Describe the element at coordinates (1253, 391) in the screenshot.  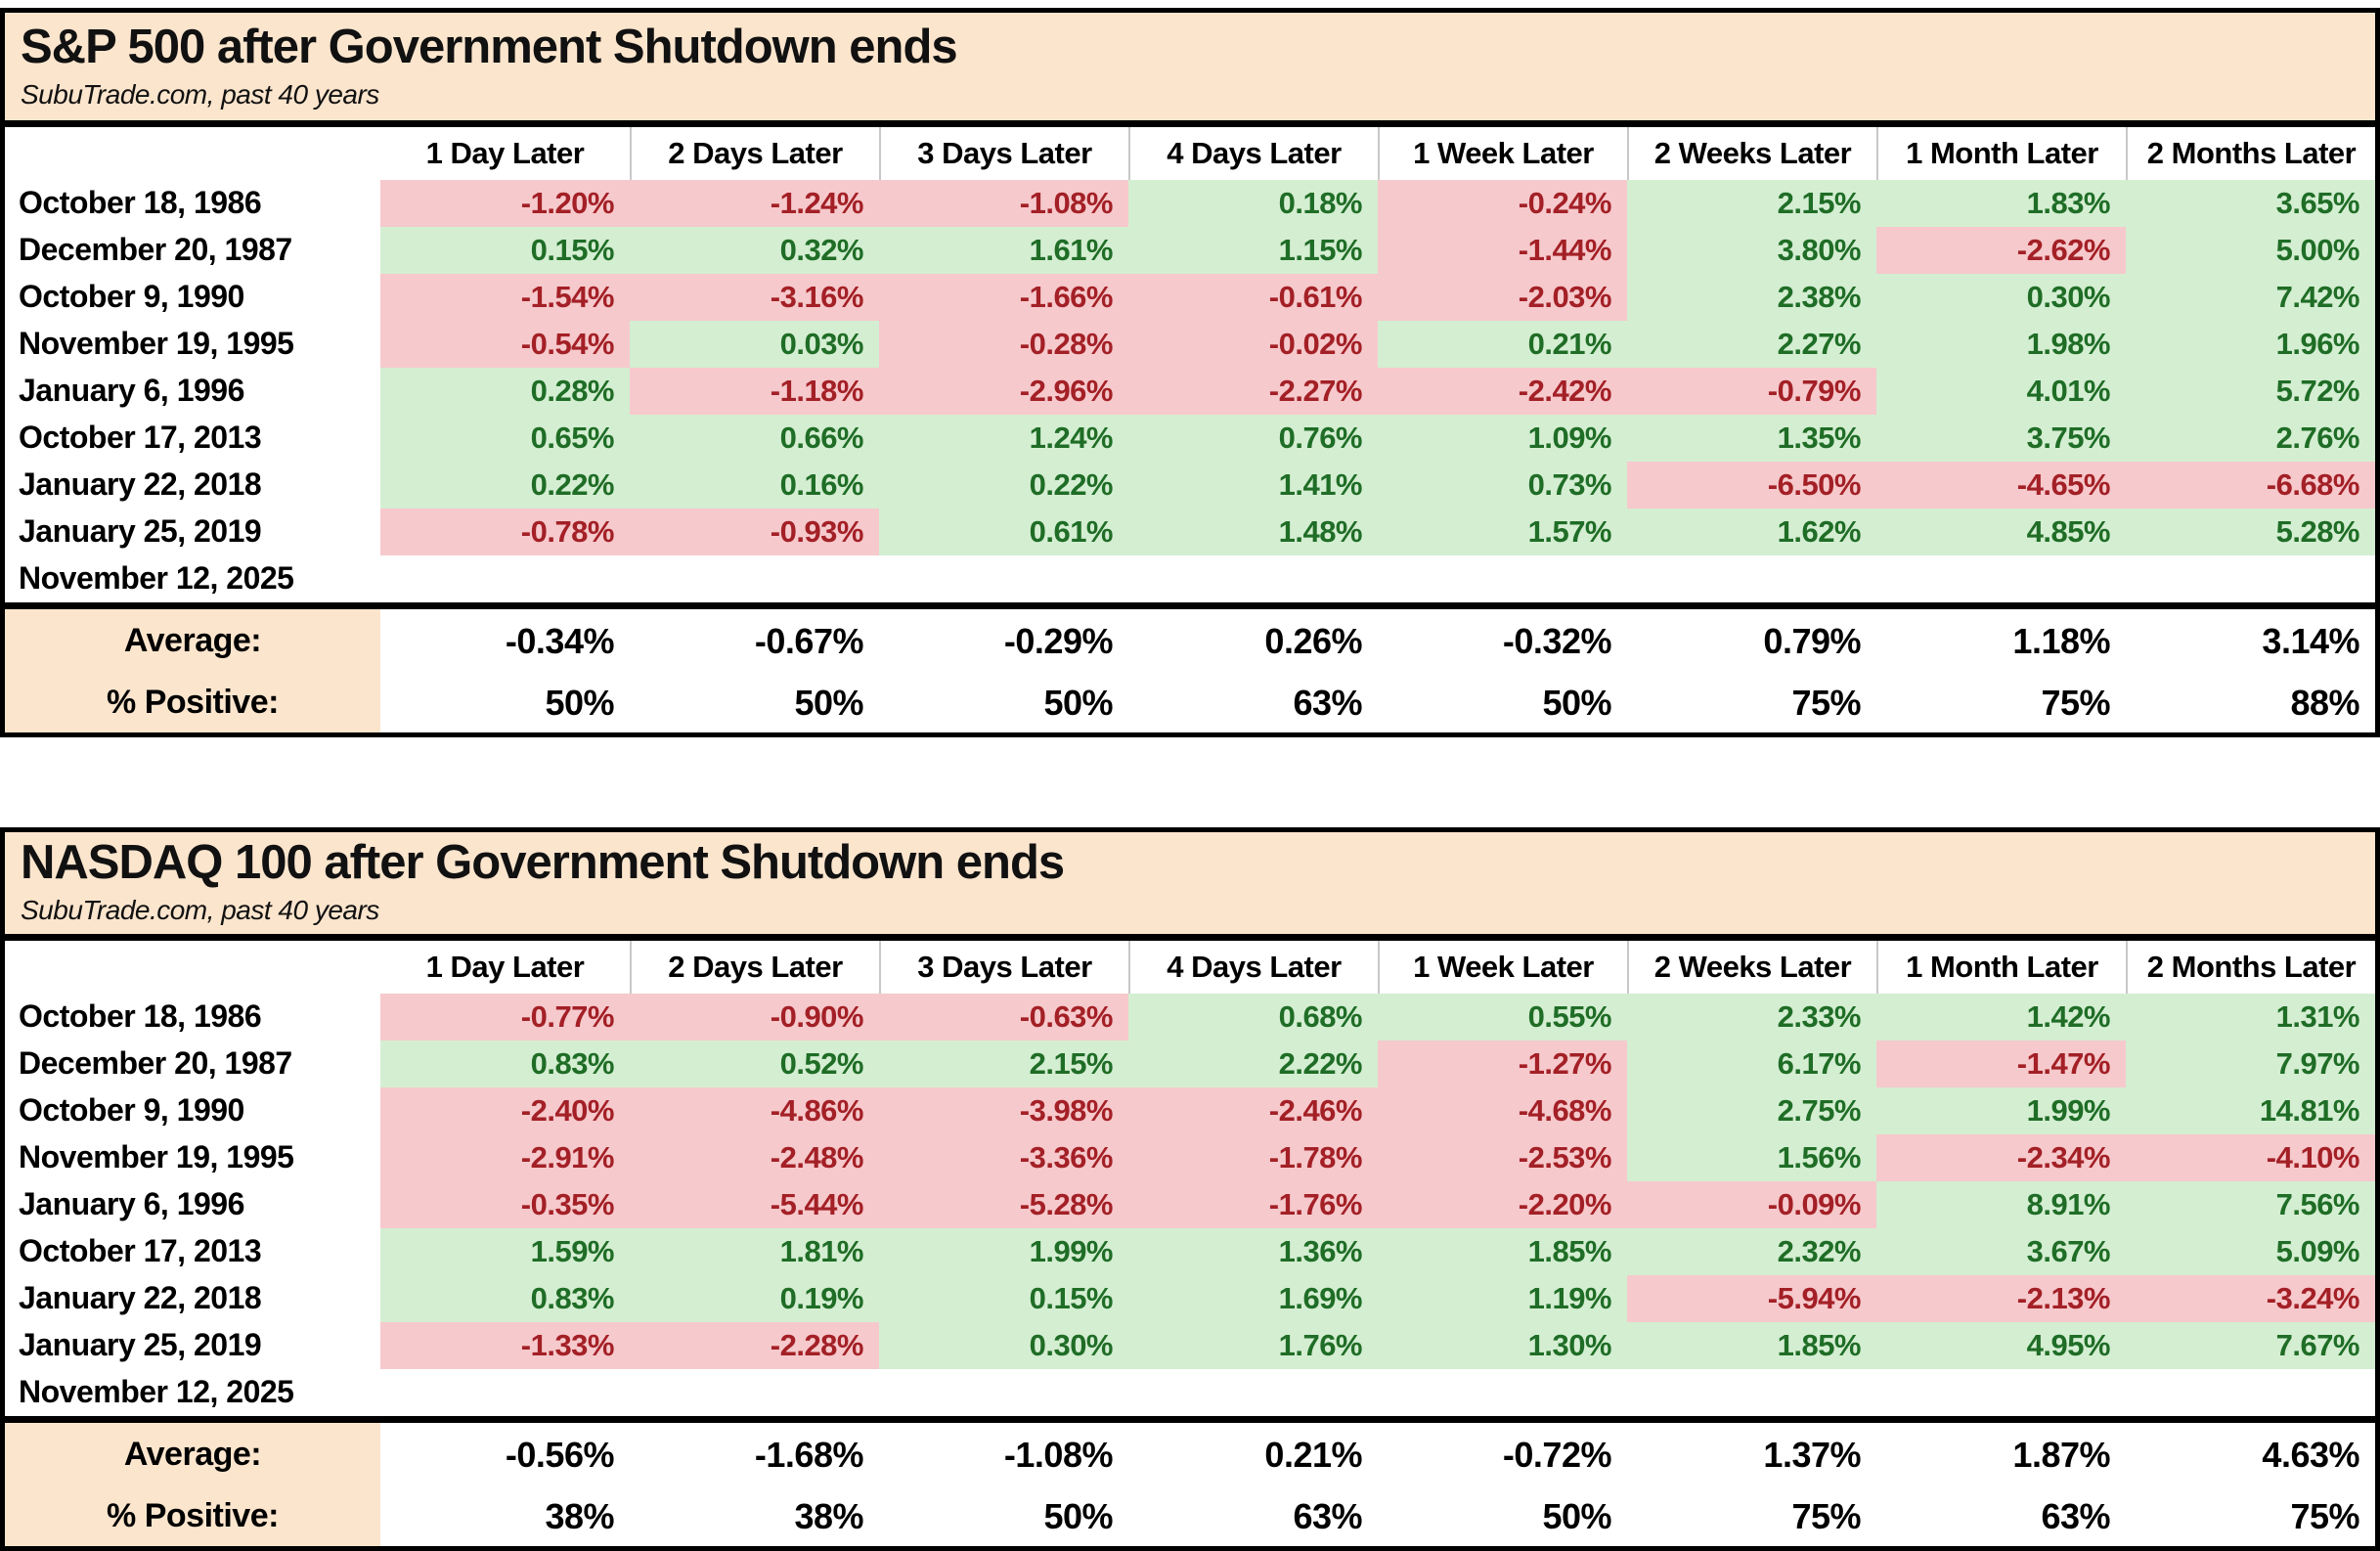
I see `return-cell: -2.27%` at that location.